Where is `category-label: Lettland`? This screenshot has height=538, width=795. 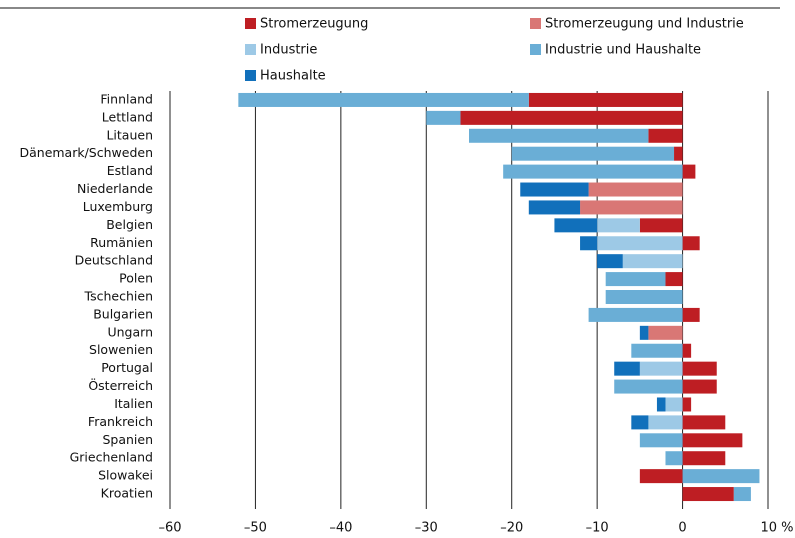 category-label: Lettland is located at coordinates (127, 116).